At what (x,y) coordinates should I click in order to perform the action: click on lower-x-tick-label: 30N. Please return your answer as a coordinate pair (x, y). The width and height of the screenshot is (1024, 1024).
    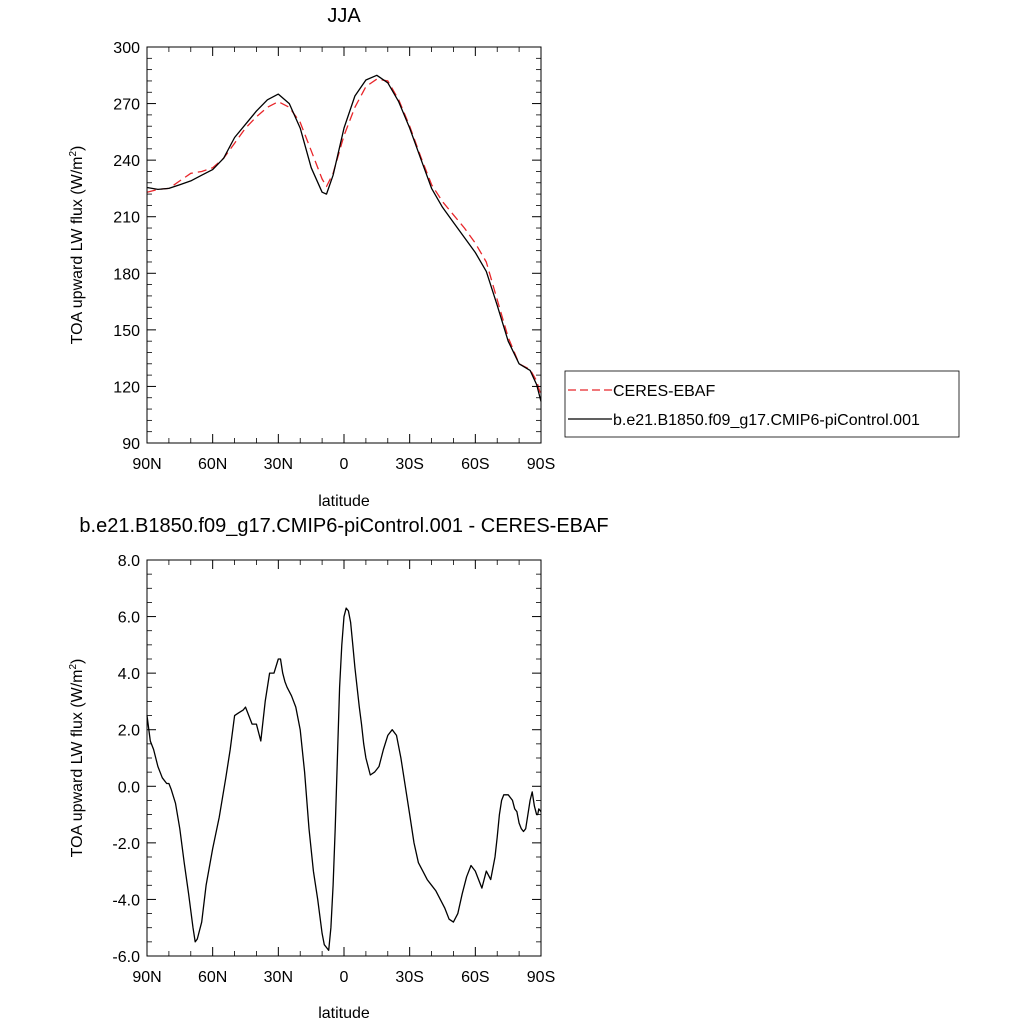
    Looking at the image, I should click on (278, 977).